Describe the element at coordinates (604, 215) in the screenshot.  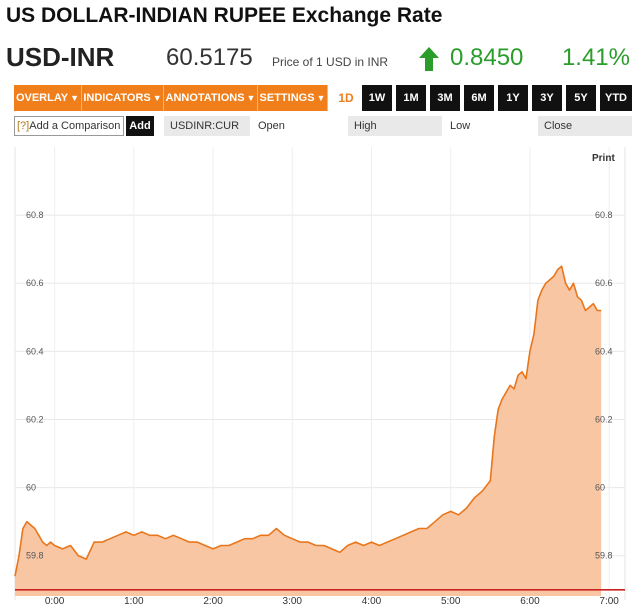
I see `y-tick-label-right: 60.8` at that location.